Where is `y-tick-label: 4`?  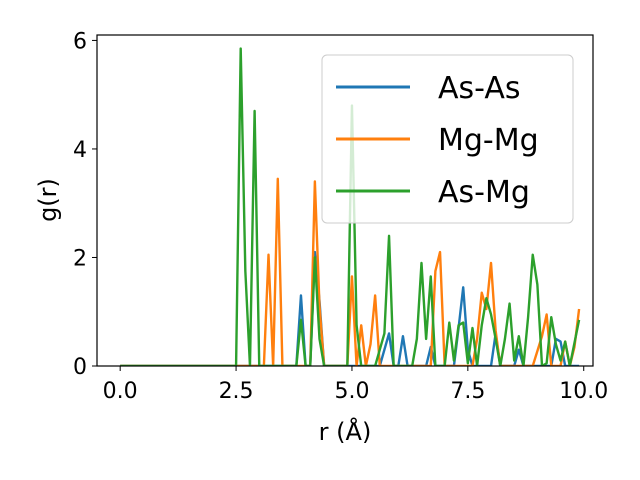 y-tick-label: 4 is located at coordinates (80, 150).